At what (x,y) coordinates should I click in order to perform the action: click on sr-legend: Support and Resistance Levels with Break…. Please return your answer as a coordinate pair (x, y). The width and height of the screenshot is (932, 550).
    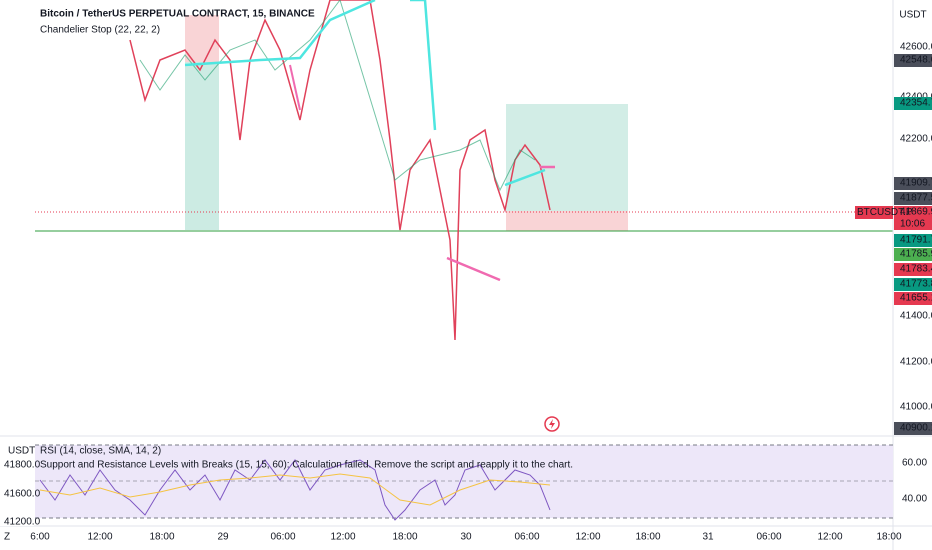
    Looking at the image, I should click on (306, 465).